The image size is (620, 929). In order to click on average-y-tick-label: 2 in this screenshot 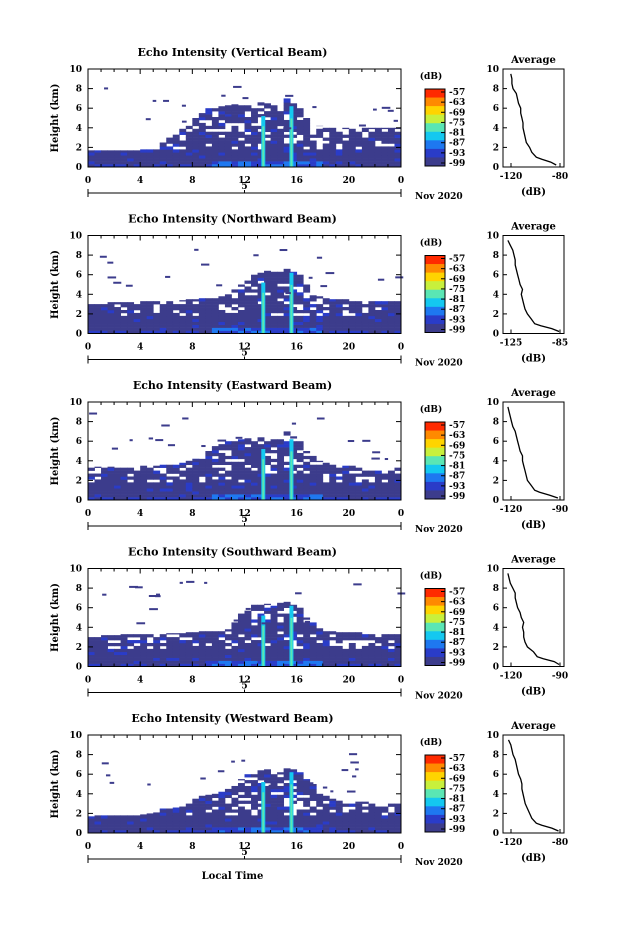, I will do `click(496, 481)`.